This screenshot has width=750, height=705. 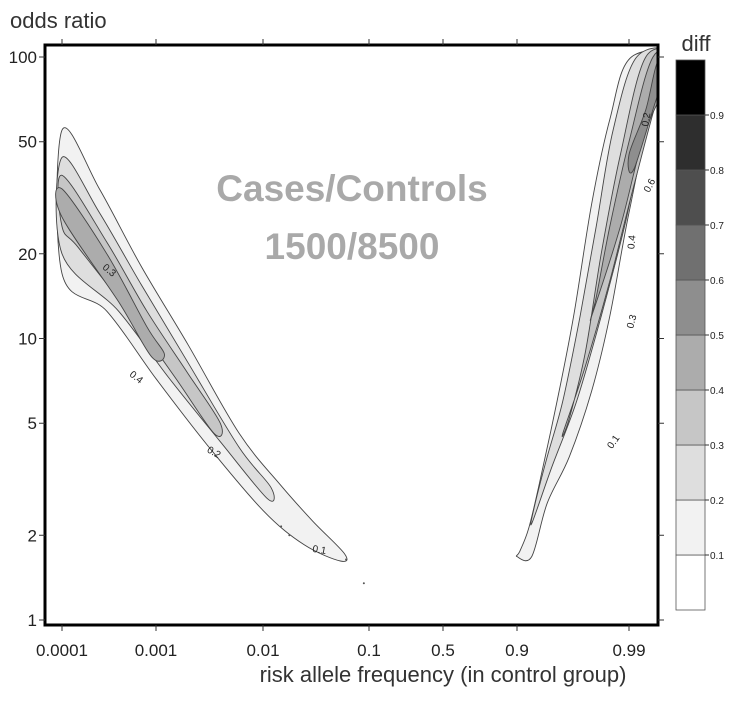 What do you see at coordinates (717, 501) in the screenshot?
I see `colorbar-label: 0.2` at bounding box center [717, 501].